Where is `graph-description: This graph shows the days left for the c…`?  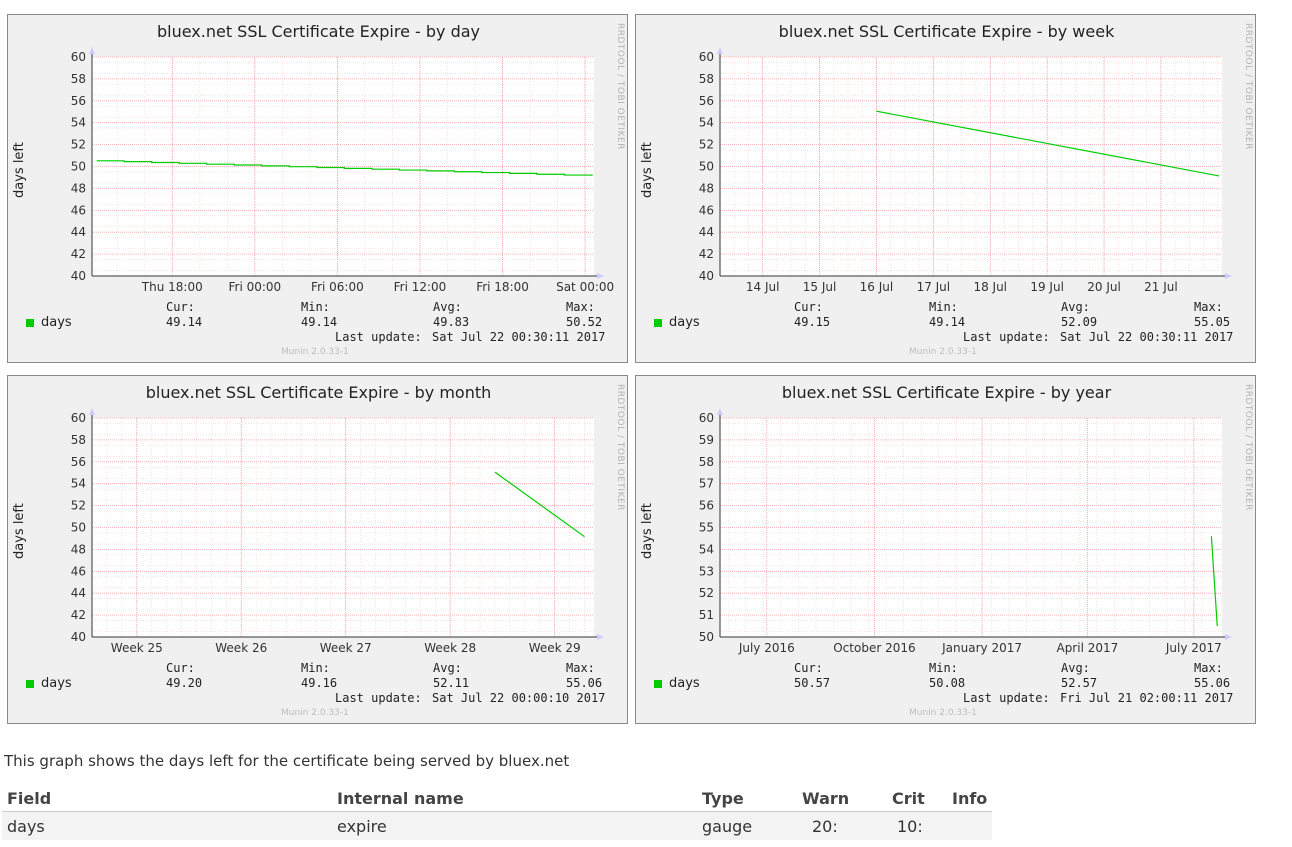 graph-description: This graph shows the days left for the c… is located at coordinates (287, 761).